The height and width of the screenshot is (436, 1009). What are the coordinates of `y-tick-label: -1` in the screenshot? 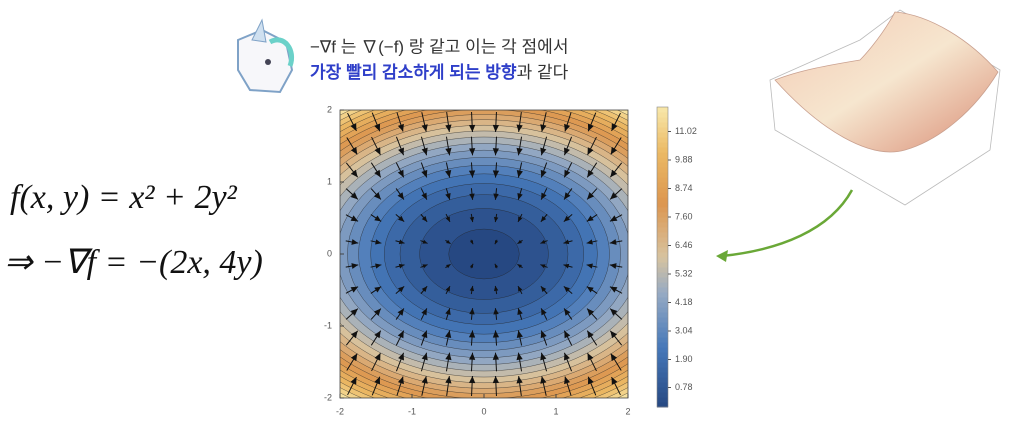 It's located at (328, 325).